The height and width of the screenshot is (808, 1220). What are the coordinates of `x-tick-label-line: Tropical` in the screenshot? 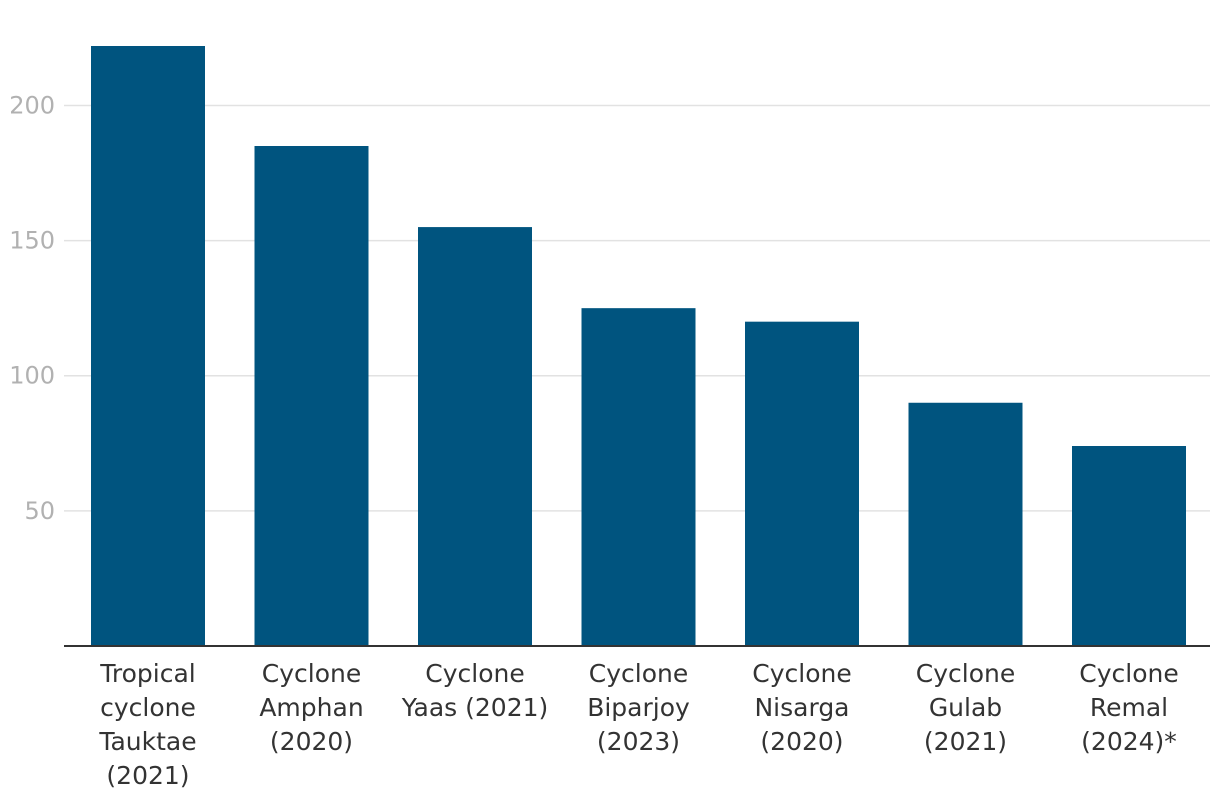 It's located at (147, 673).